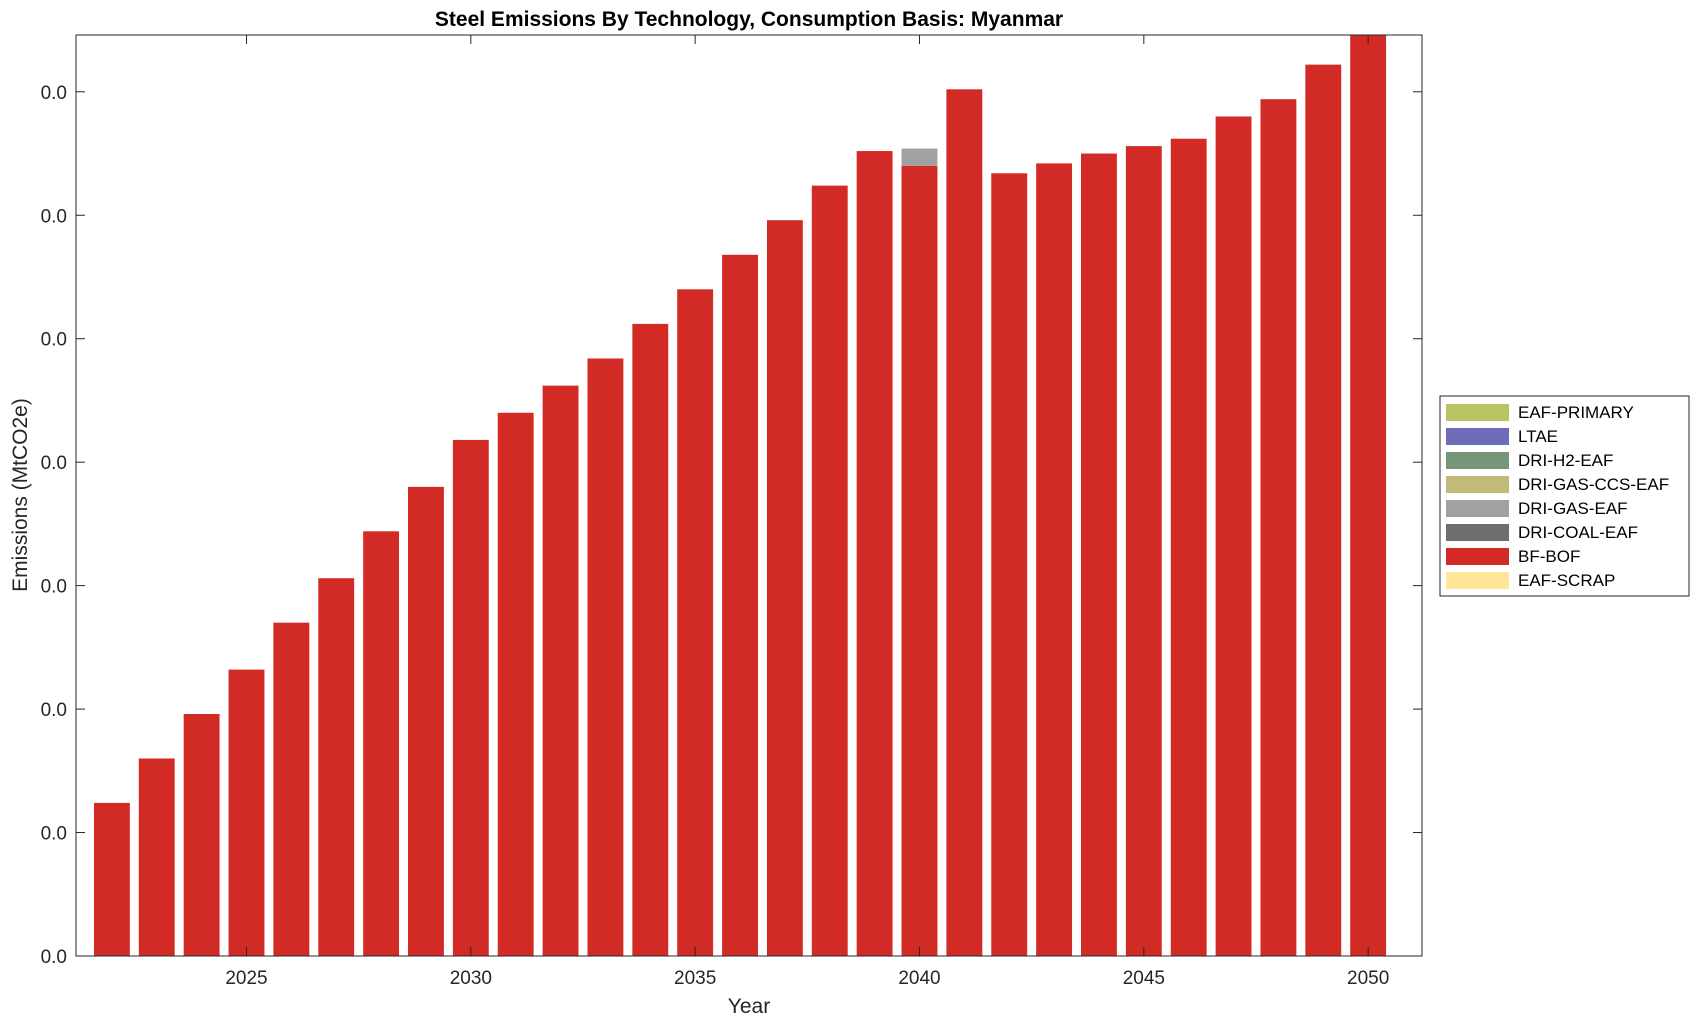 The width and height of the screenshot is (1696, 1021). I want to click on bar-bf-bof-2049, so click(1323, 510).